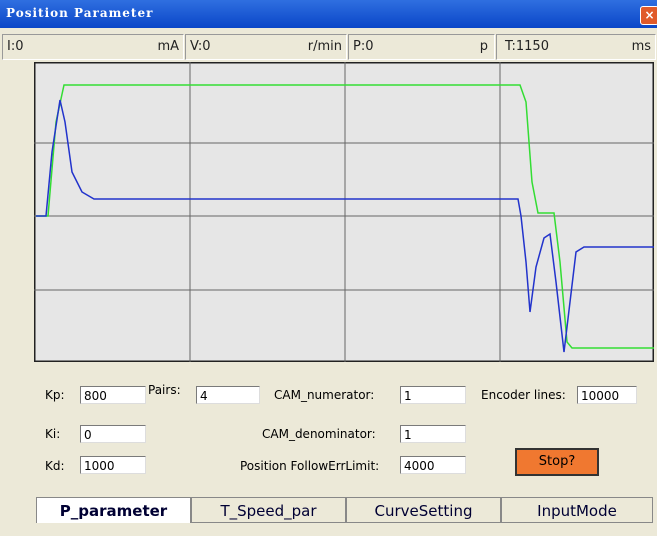 This screenshot has height=536, width=657. I want to click on field-label: CAM_denominator:, so click(319, 434).